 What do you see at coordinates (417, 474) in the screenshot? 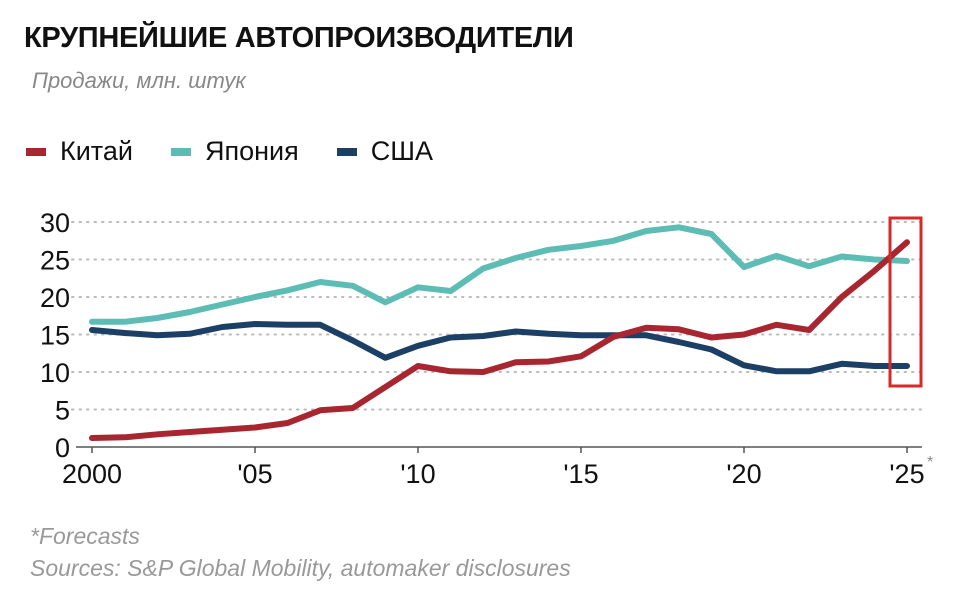
I see `x-tick-label: '10` at bounding box center [417, 474].